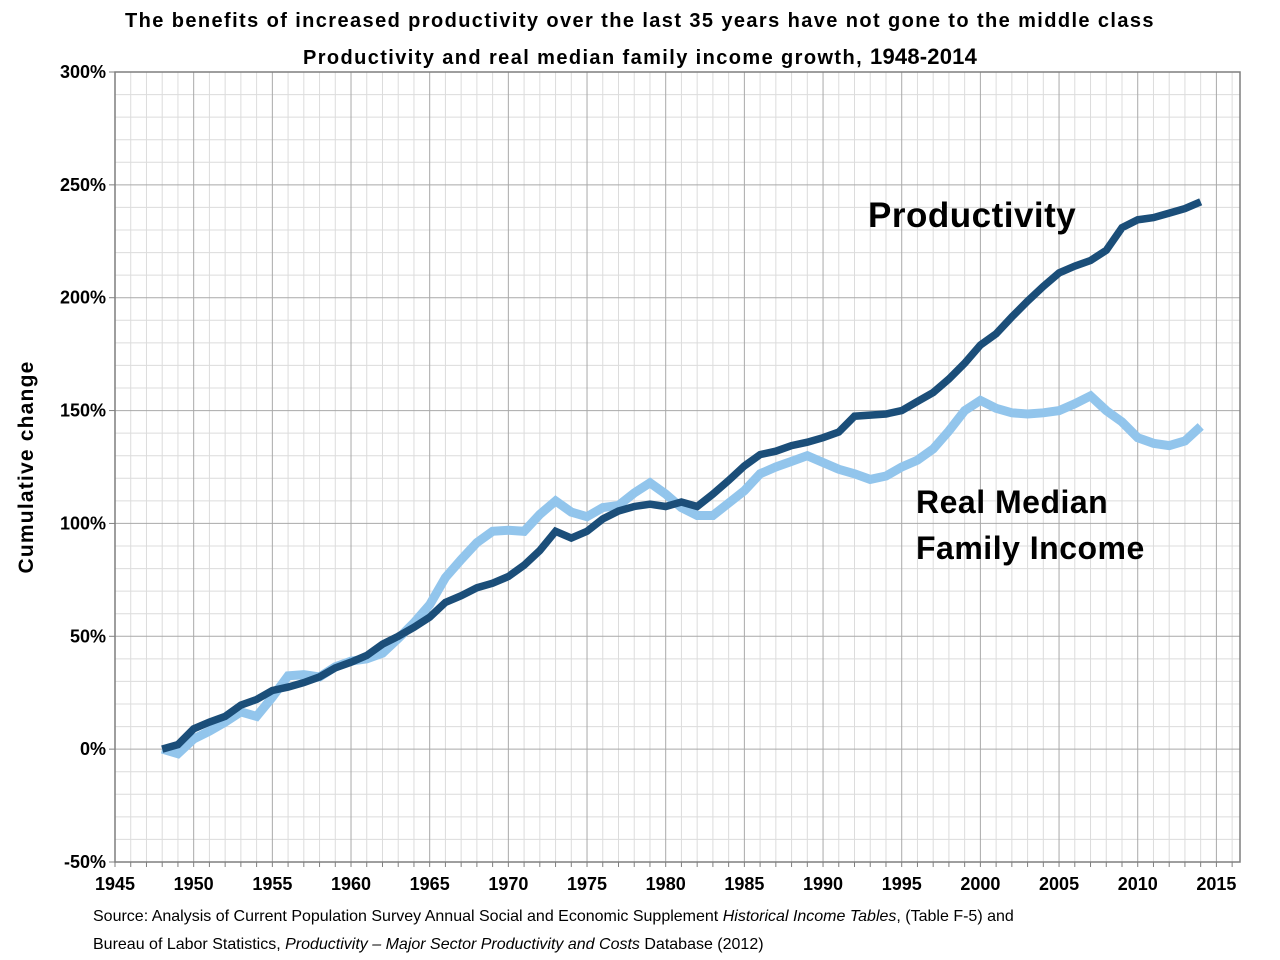 This screenshot has height=960, width=1280. Describe the element at coordinates (508, 884) in the screenshot. I see `x-axis-tick-label: 1970` at that location.